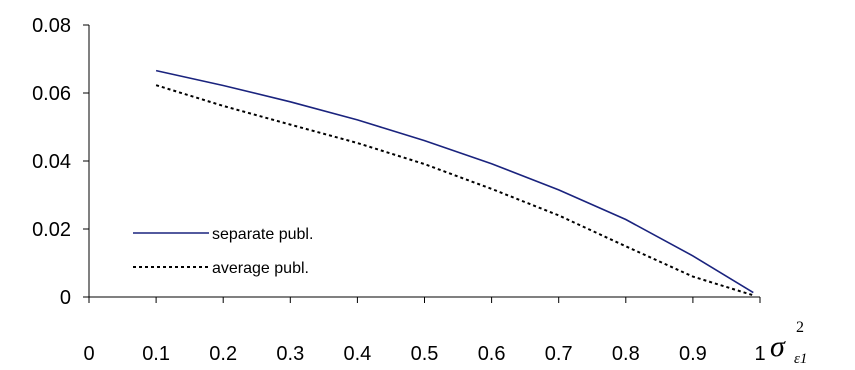 This screenshot has height=370, width=855. I want to click on x-axis-label-subscript: ε1, so click(800, 359).